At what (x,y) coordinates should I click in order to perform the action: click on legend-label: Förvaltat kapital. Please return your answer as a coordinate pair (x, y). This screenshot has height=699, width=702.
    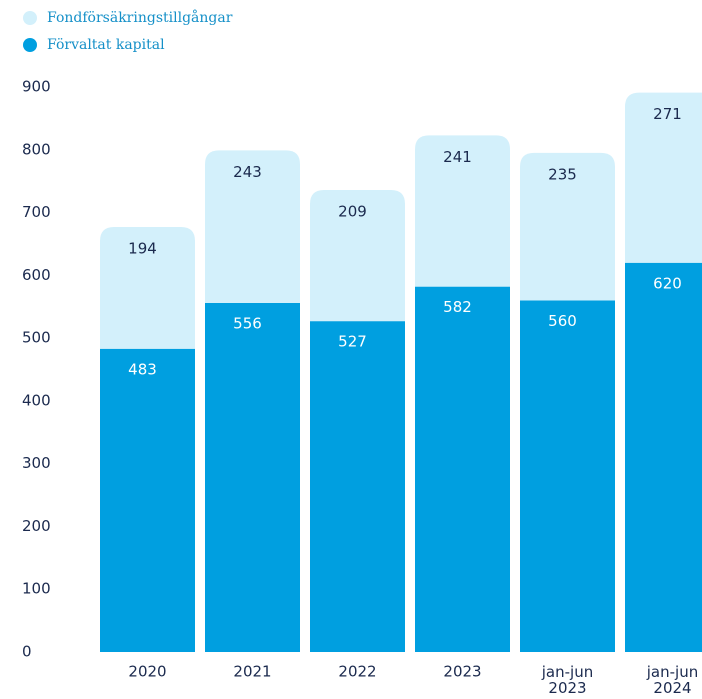
    Looking at the image, I should click on (106, 45).